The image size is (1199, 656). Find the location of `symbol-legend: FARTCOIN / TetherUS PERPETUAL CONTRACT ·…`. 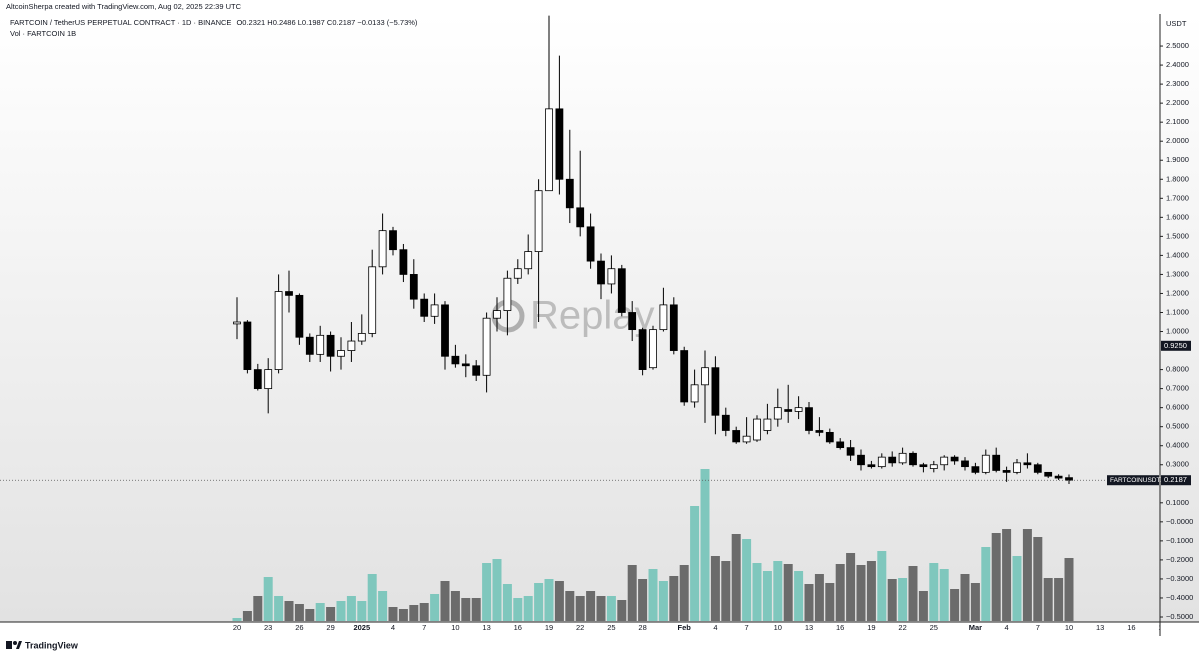

symbol-legend: FARTCOIN / TetherUS PERPETUAL CONTRACT ·… is located at coordinates (214, 22).